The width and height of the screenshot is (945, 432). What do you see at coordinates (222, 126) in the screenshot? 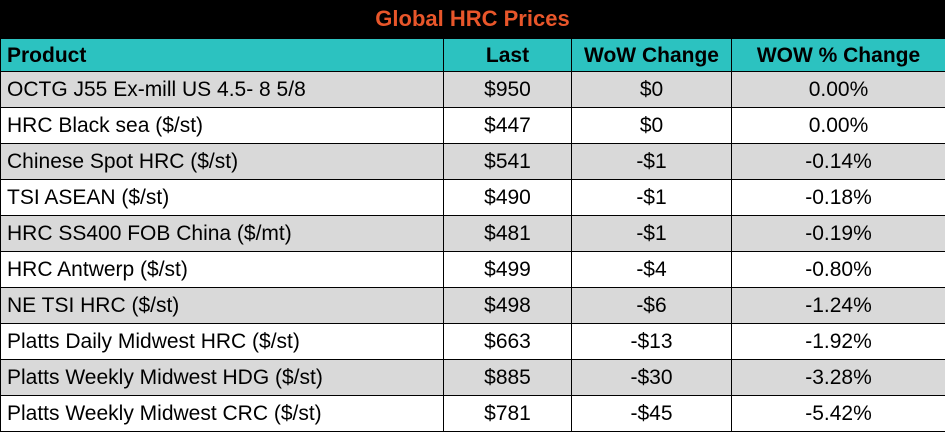
I see `product-cell: HRC Black sea ($/st)` at bounding box center [222, 126].